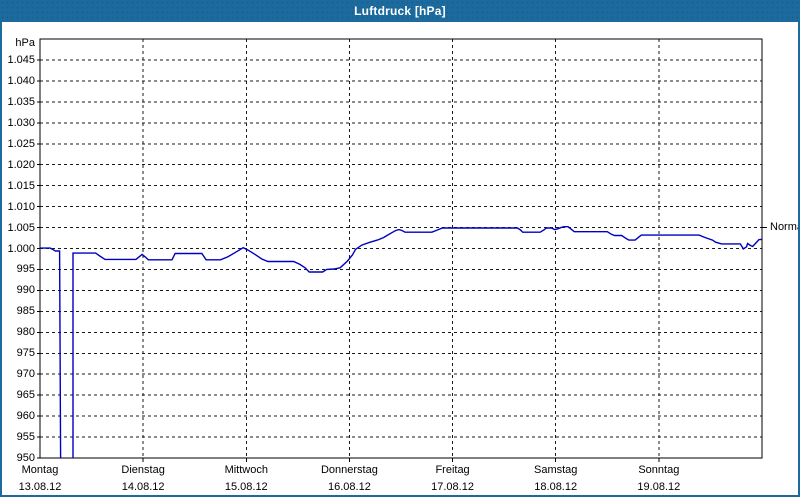 This screenshot has width=800, height=500. I want to click on day-name-label: Samstag, so click(555, 470).